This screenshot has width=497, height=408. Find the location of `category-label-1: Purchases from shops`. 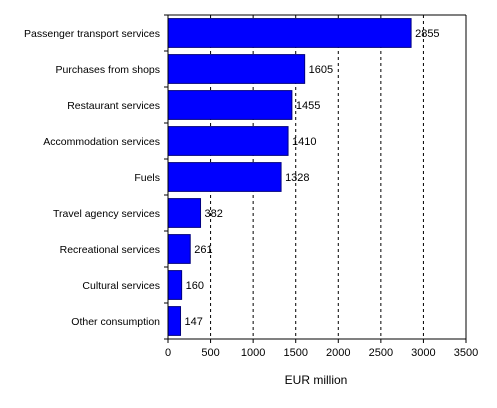

category-label-1: Purchases from shops is located at coordinates (108, 70).